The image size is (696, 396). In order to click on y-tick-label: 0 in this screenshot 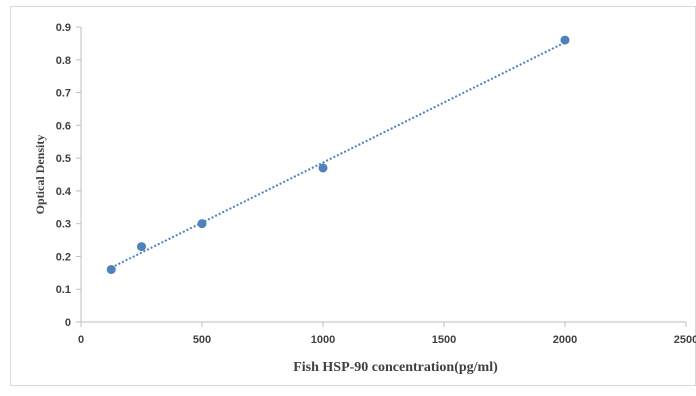, I will do `click(68, 323)`.